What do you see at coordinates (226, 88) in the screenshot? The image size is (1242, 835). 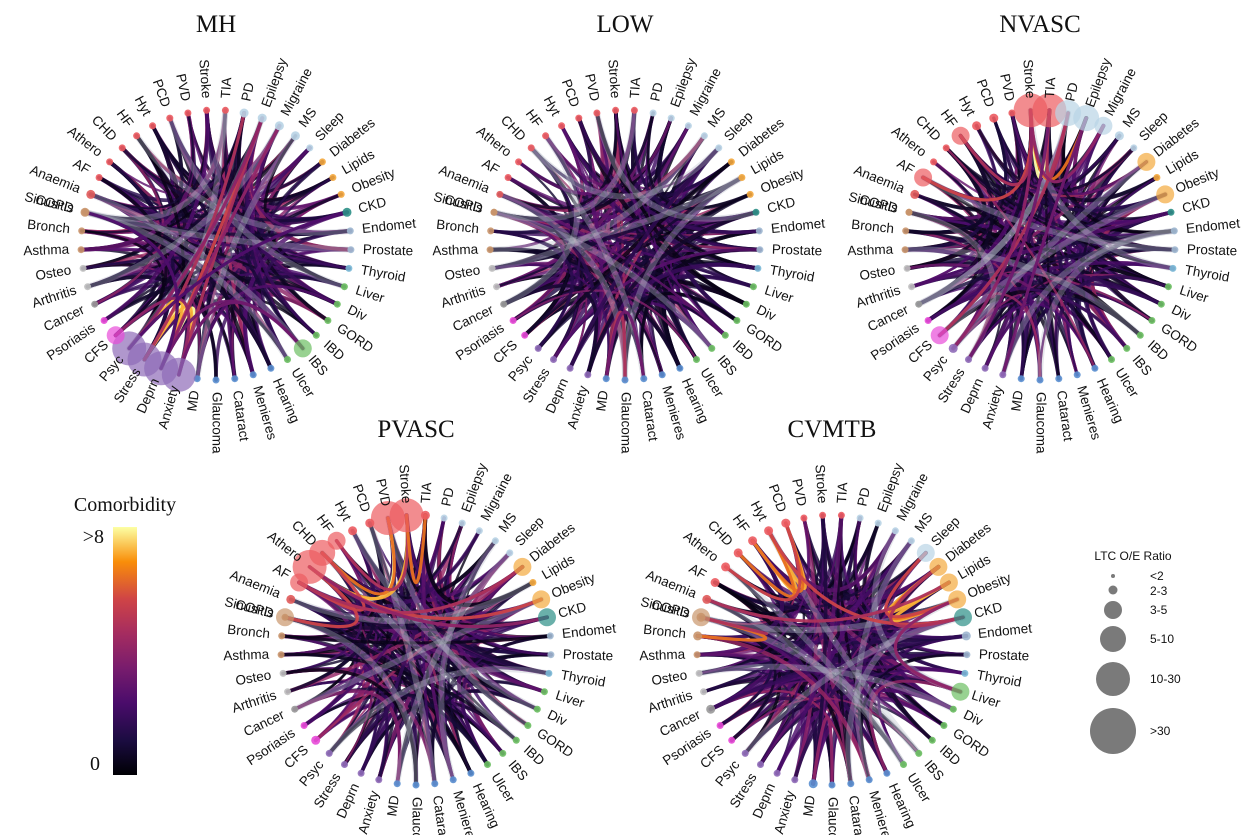 I see `condition-label: TIA` at bounding box center [226, 88].